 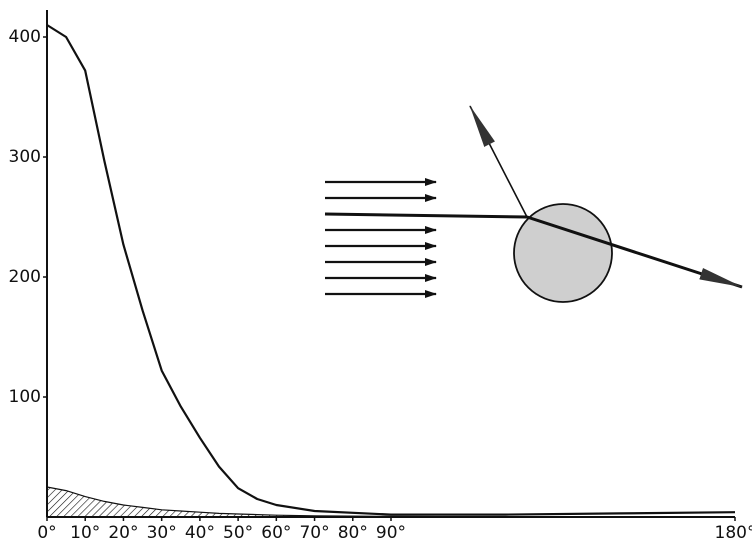 What do you see at coordinates (391, 533) in the screenshot?
I see `x-tick-label: 90°` at bounding box center [391, 533].